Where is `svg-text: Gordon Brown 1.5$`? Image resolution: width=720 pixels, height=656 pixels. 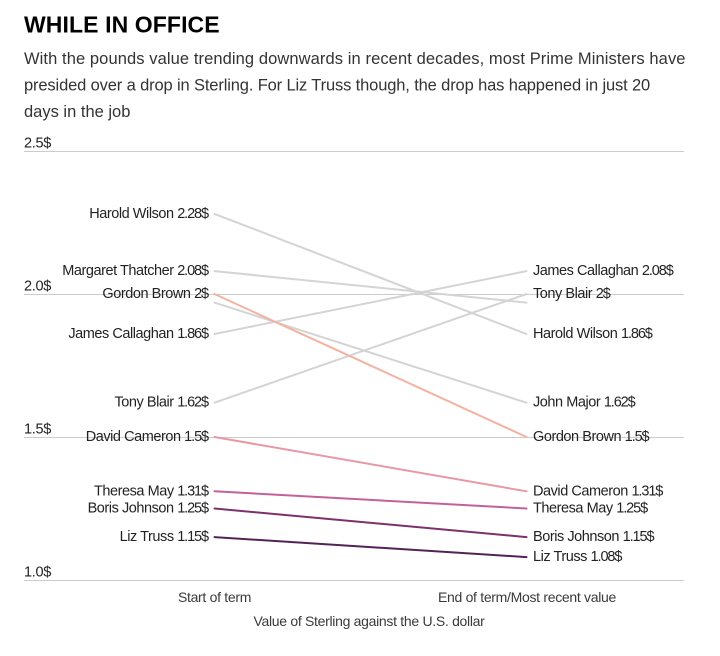
svg-text: Gordon Brown 1.5$ is located at coordinates (591, 437).